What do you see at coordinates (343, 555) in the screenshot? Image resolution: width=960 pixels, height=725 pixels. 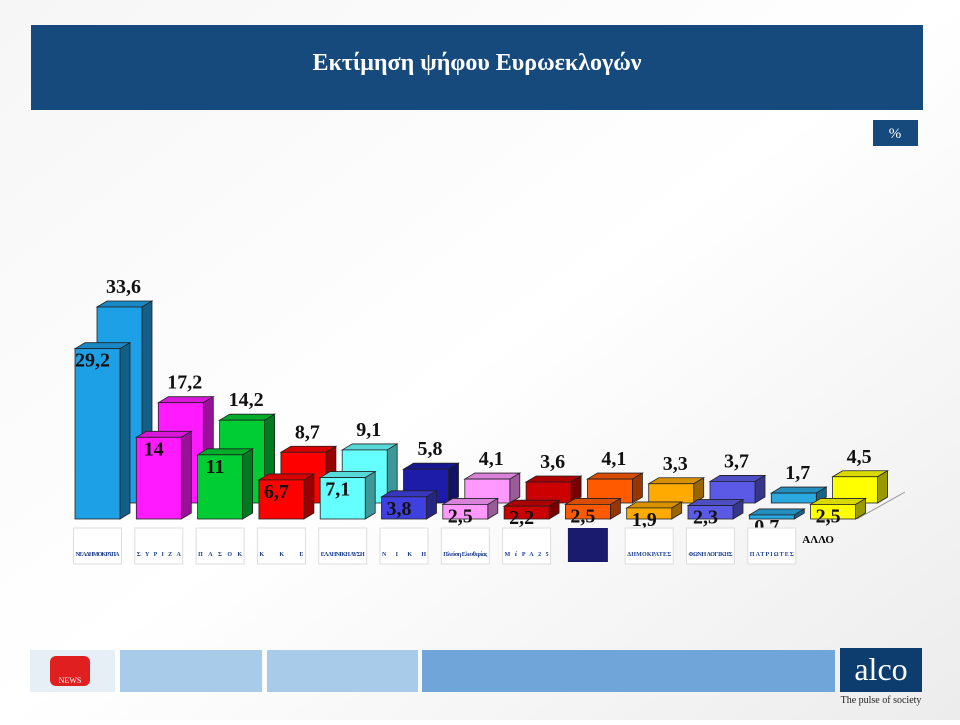 I see `category-label: ΕΛΛΗΝΙΚΗ ΛΥΣΗ` at bounding box center [343, 555].